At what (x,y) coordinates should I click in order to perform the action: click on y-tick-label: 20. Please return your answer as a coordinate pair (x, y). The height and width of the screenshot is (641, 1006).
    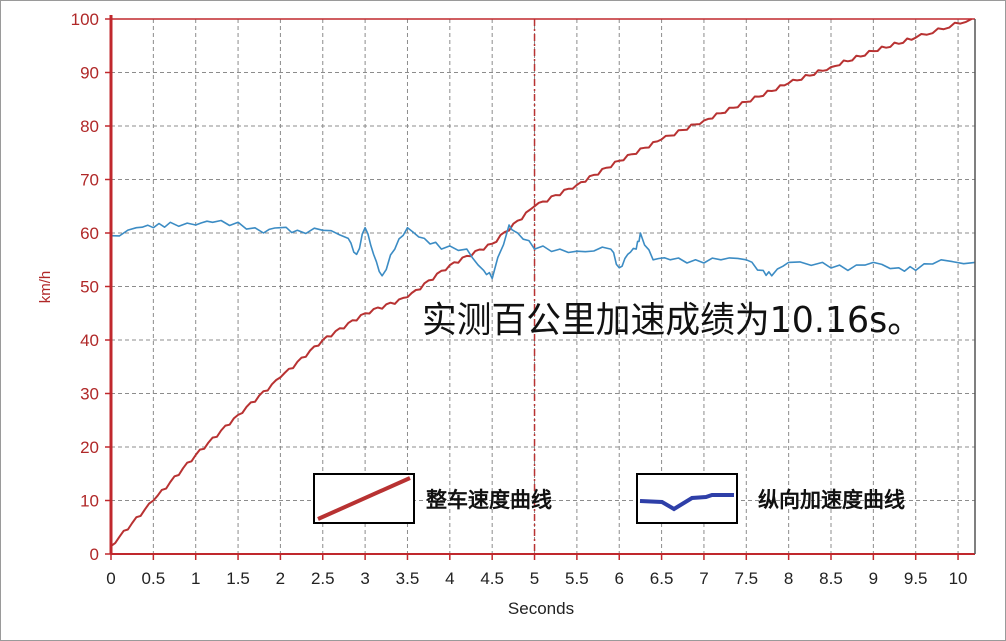
    Looking at the image, I should click on (89, 447).